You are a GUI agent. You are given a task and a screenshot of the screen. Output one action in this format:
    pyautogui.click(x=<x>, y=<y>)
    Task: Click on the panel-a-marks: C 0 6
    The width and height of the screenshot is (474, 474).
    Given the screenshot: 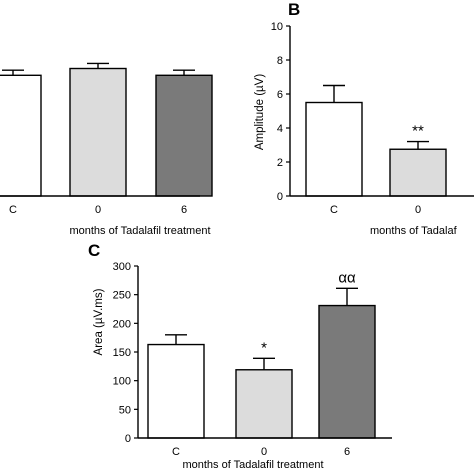 What is the action you would take?
    pyautogui.click(x=106, y=139)
    